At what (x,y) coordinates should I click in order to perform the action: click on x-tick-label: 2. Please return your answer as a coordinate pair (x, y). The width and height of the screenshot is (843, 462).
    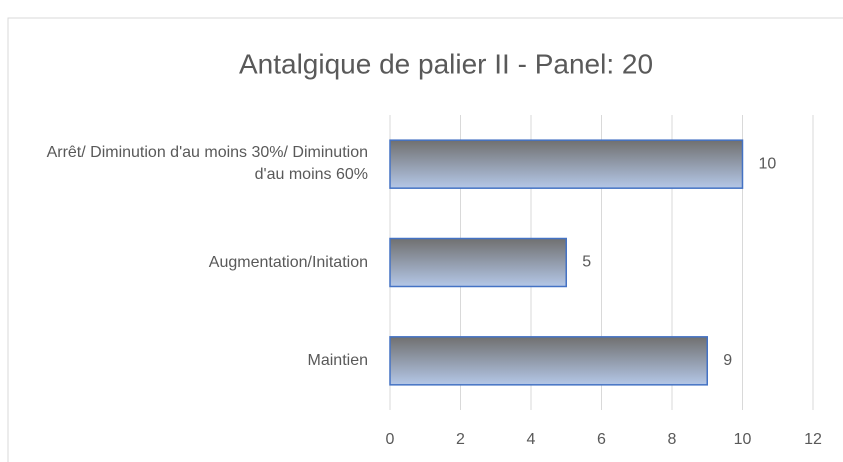
    Looking at the image, I should click on (460, 439).